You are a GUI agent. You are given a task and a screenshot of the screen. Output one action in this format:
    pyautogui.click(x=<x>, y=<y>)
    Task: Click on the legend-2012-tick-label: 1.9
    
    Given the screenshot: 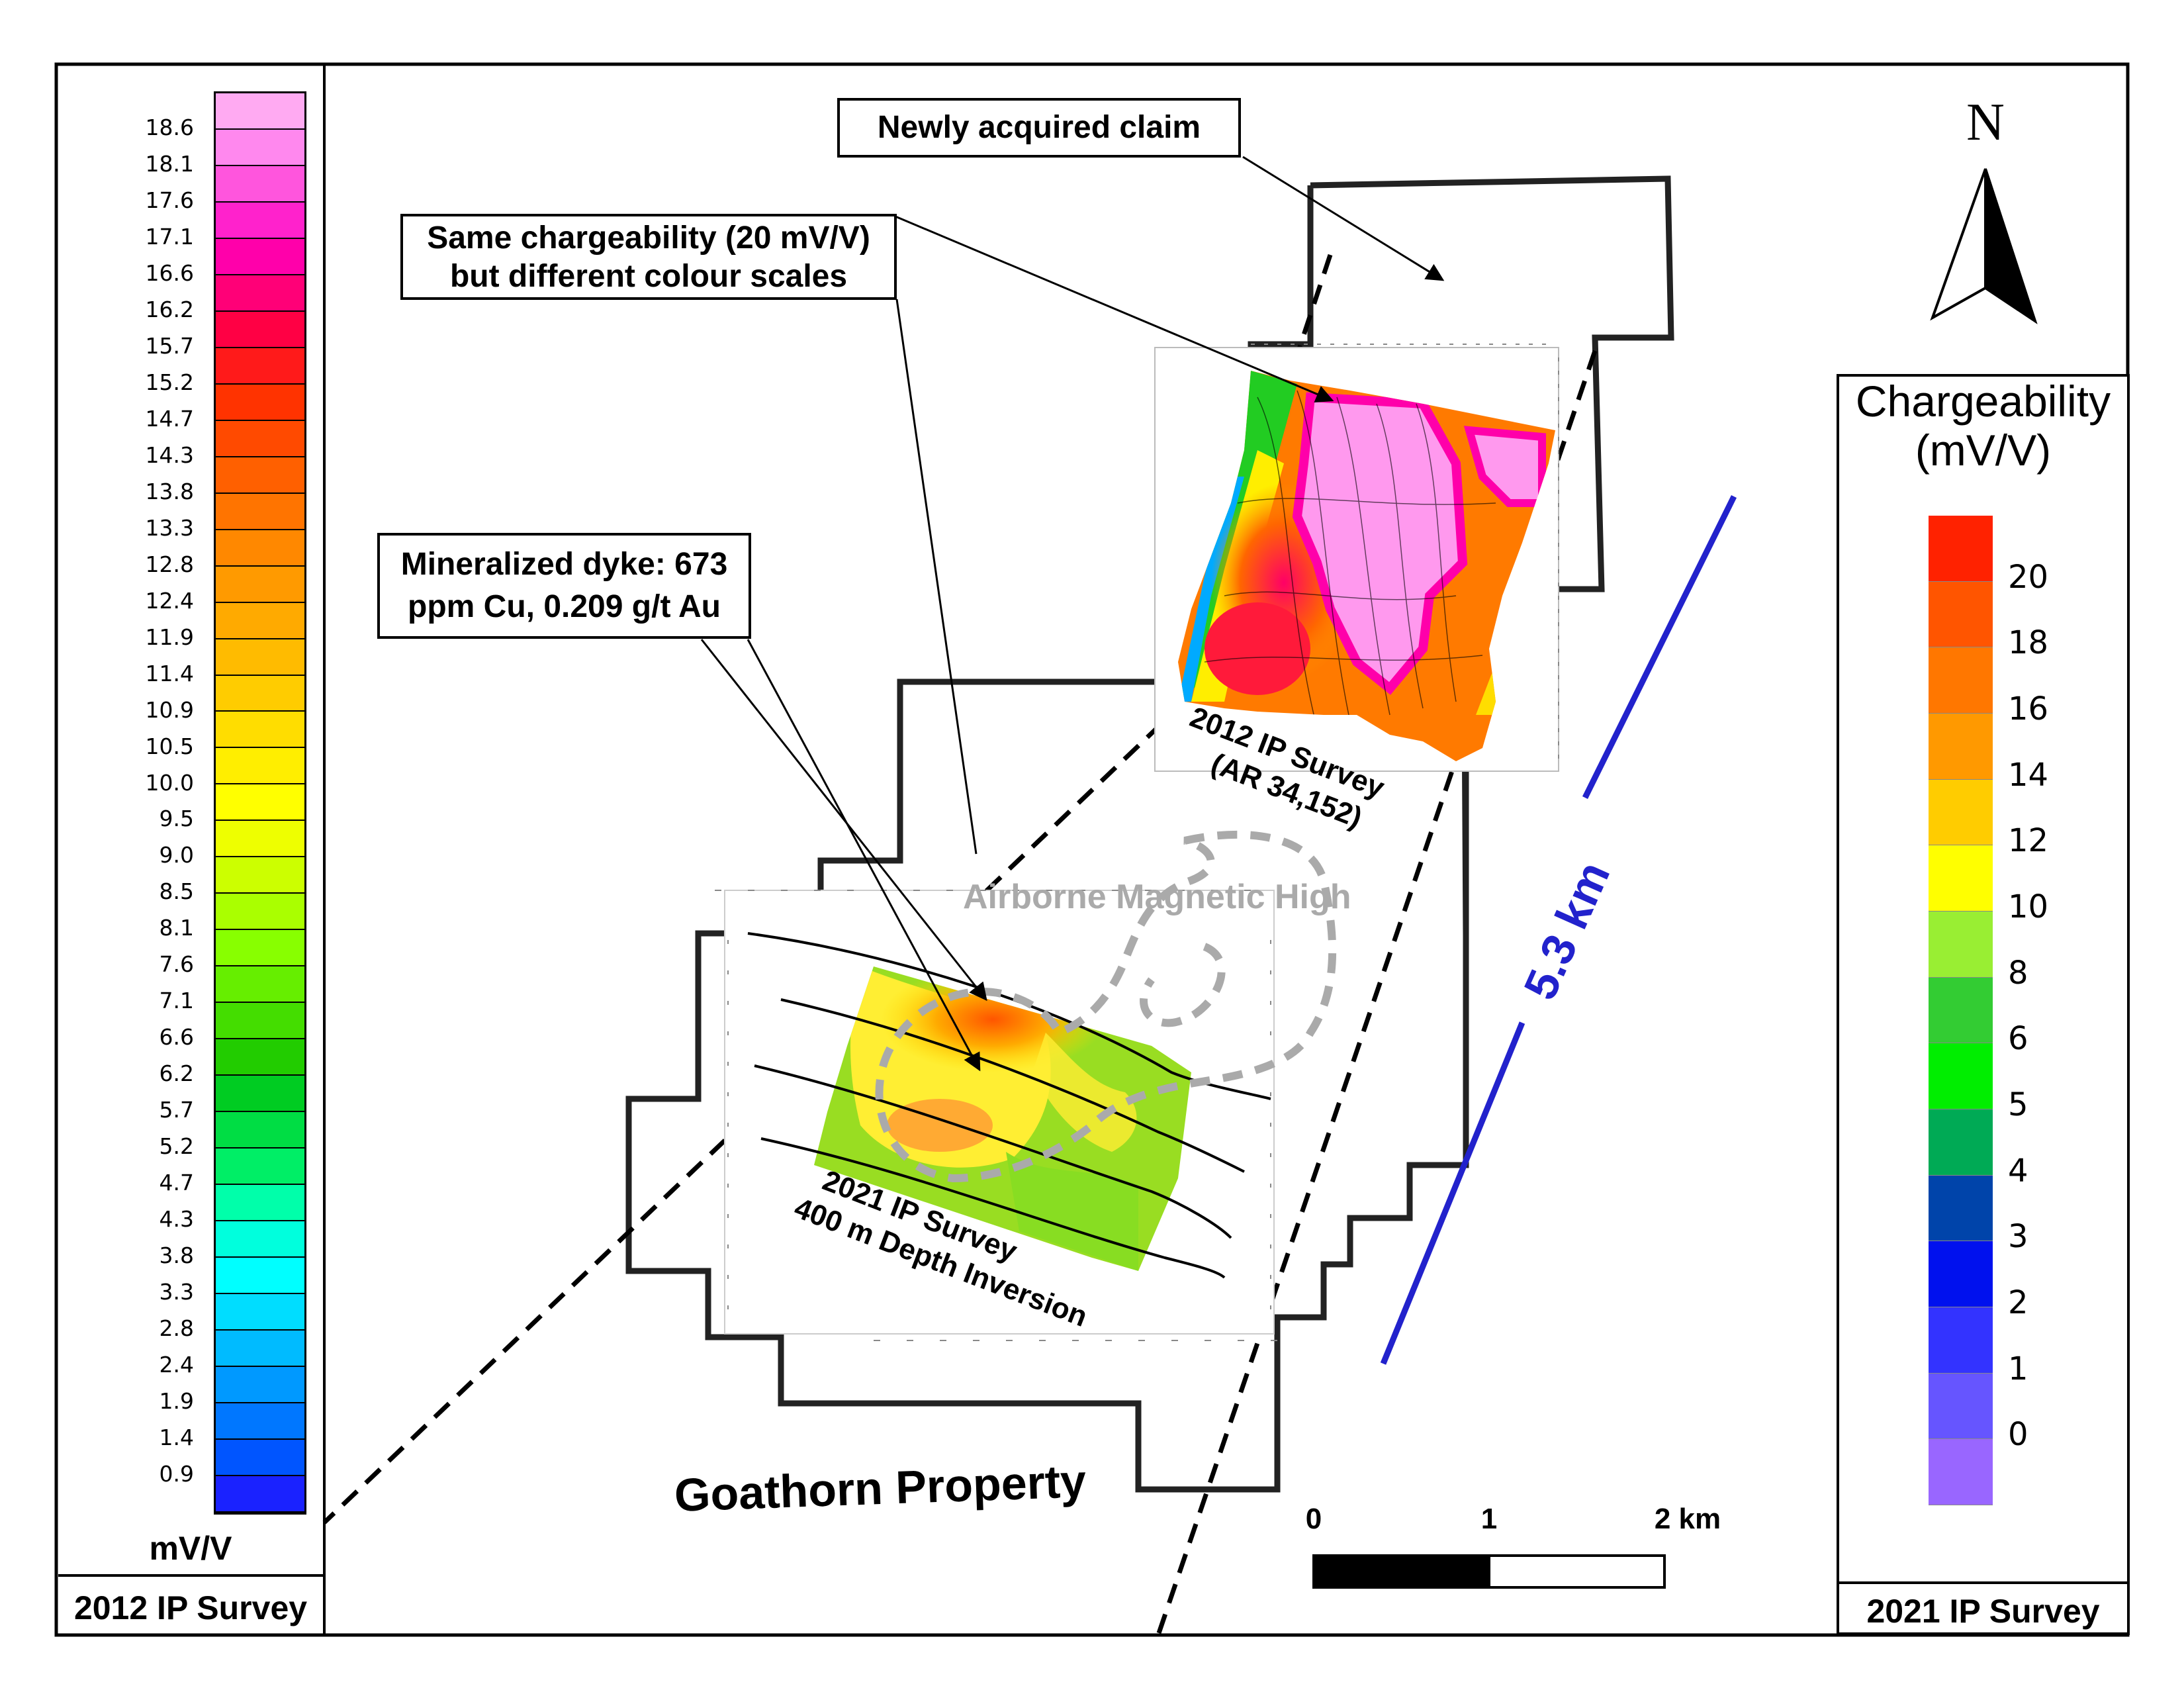 What is the action you would take?
    pyautogui.click(x=176, y=1401)
    